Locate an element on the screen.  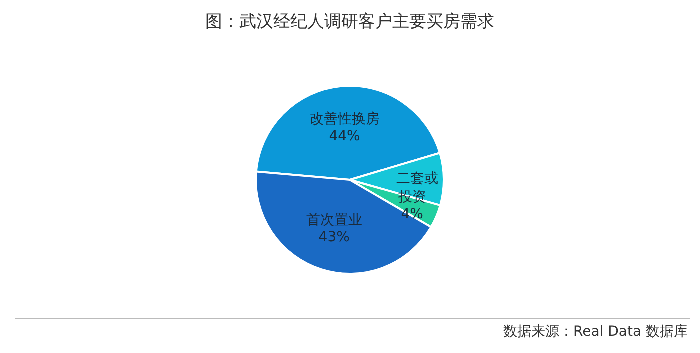
slice-label: 改善性换房 is located at coordinates (345, 119).